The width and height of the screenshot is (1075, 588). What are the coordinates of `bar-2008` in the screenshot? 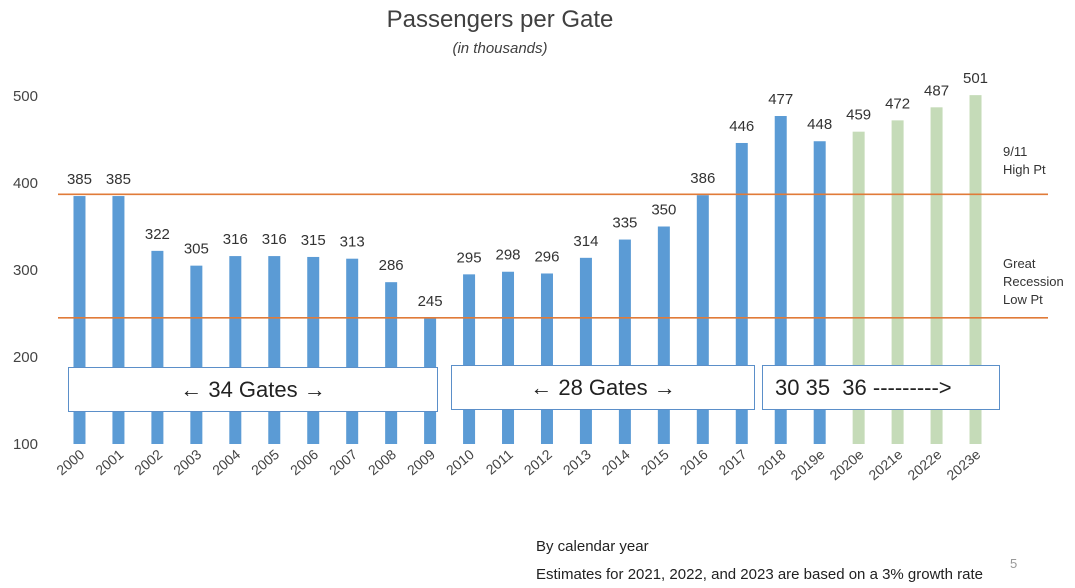 It's located at (391, 363).